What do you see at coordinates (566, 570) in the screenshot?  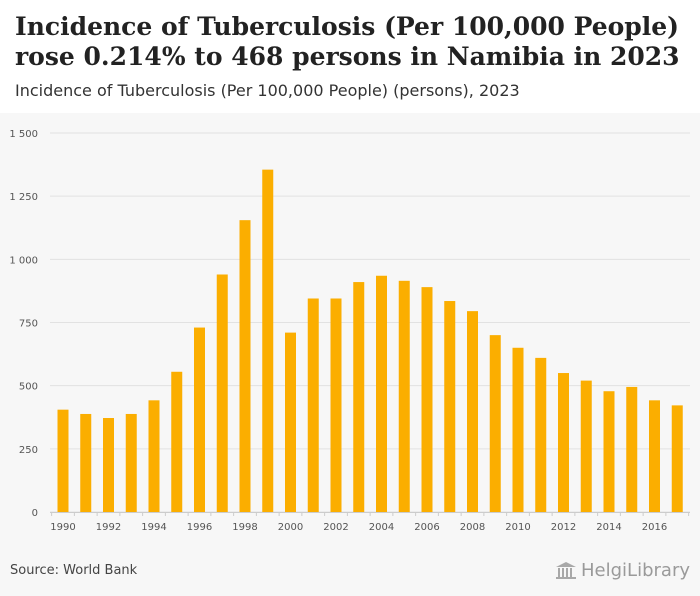 I see `library-building-icon` at bounding box center [566, 570].